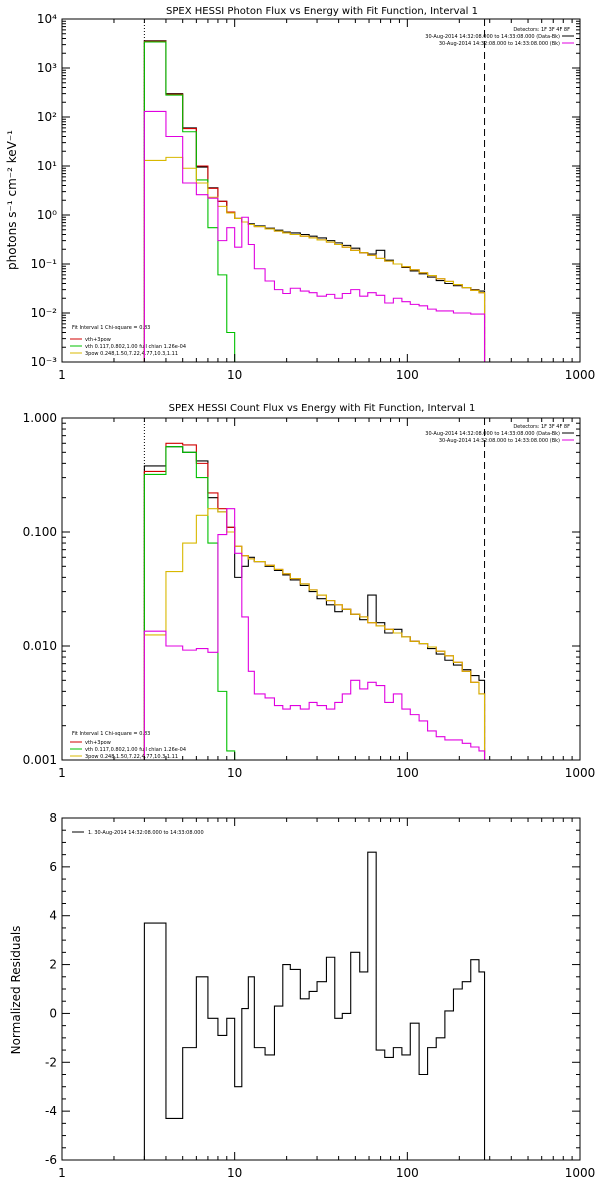  I want to click on panel1-ylabel: photons s⁻¹ cm⁻² keV⁻¹, so click(12, 200).